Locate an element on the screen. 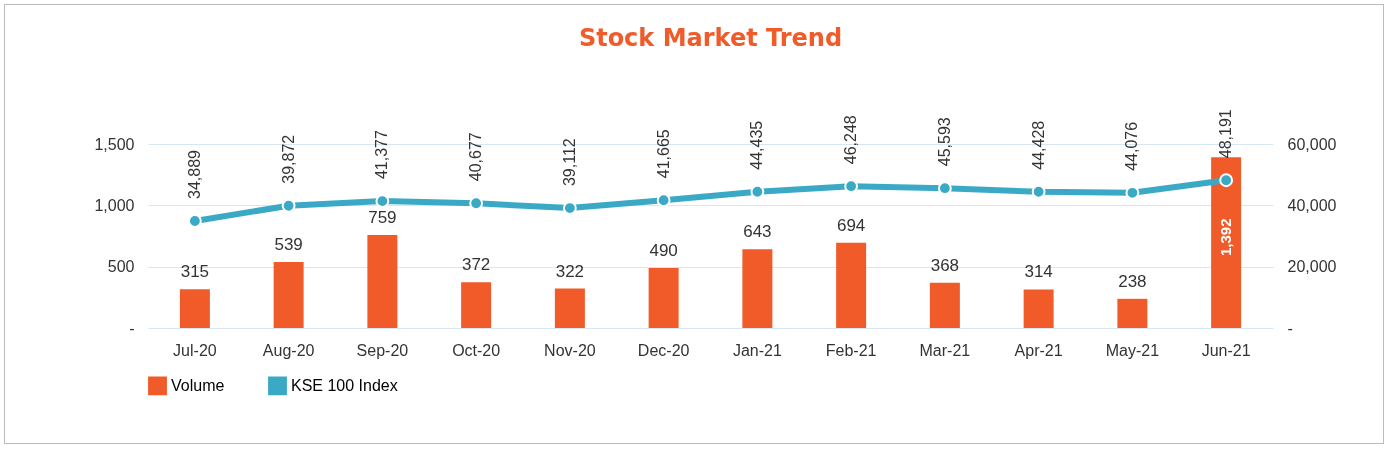 This screenshot has height=452, width=1396. x-tick-label: Feb-21 is located at coordinates (851, 350).